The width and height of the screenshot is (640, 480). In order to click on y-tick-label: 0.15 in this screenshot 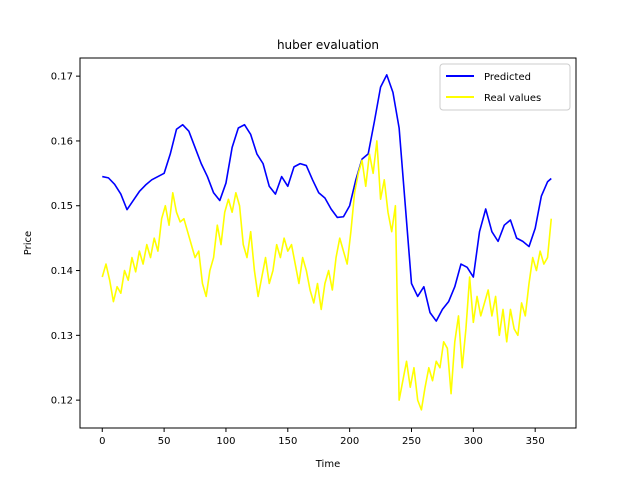, I will do `click(62, 206)`.